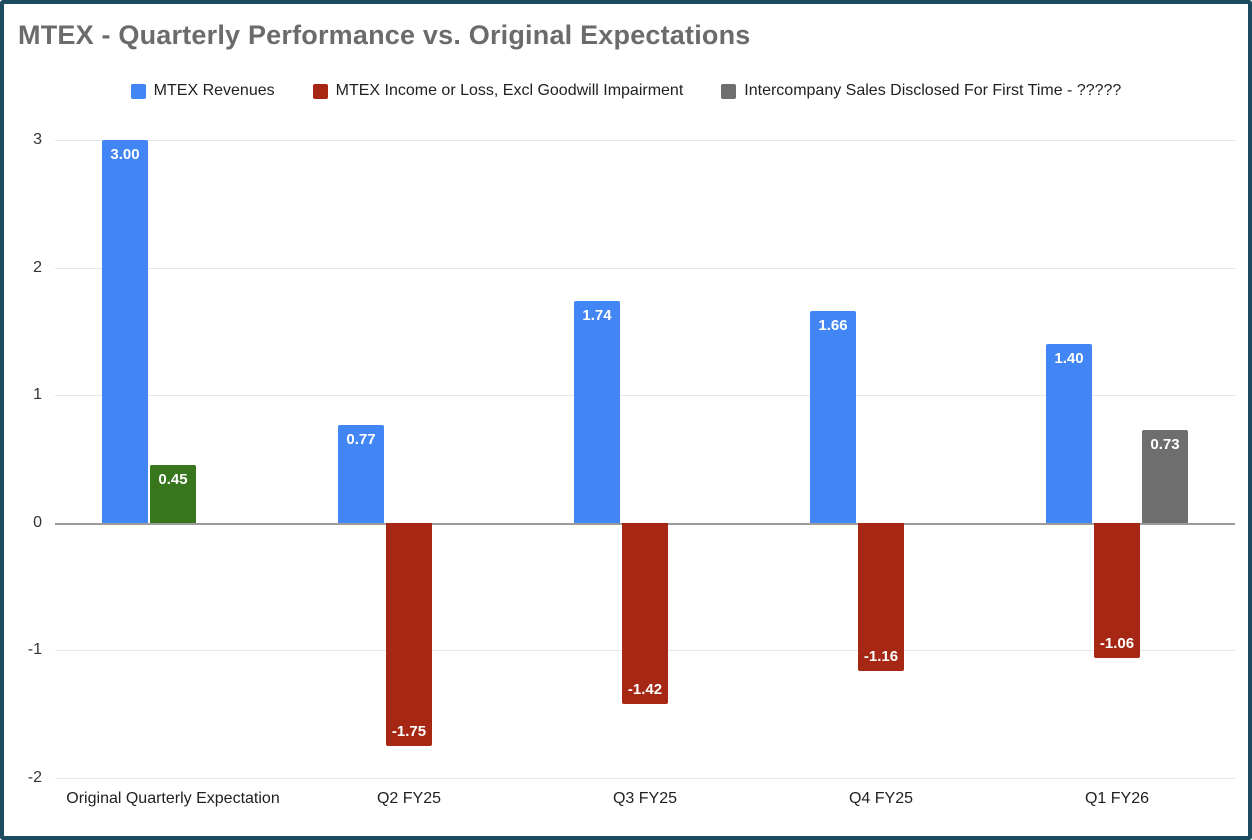 The width and height of the screenshot is (1252, 840). What do you see at coordinates (1069, 359) in the screenshot?
I see `revenues-bar-value-label: 1.40` at bounding box center [1069, 359].